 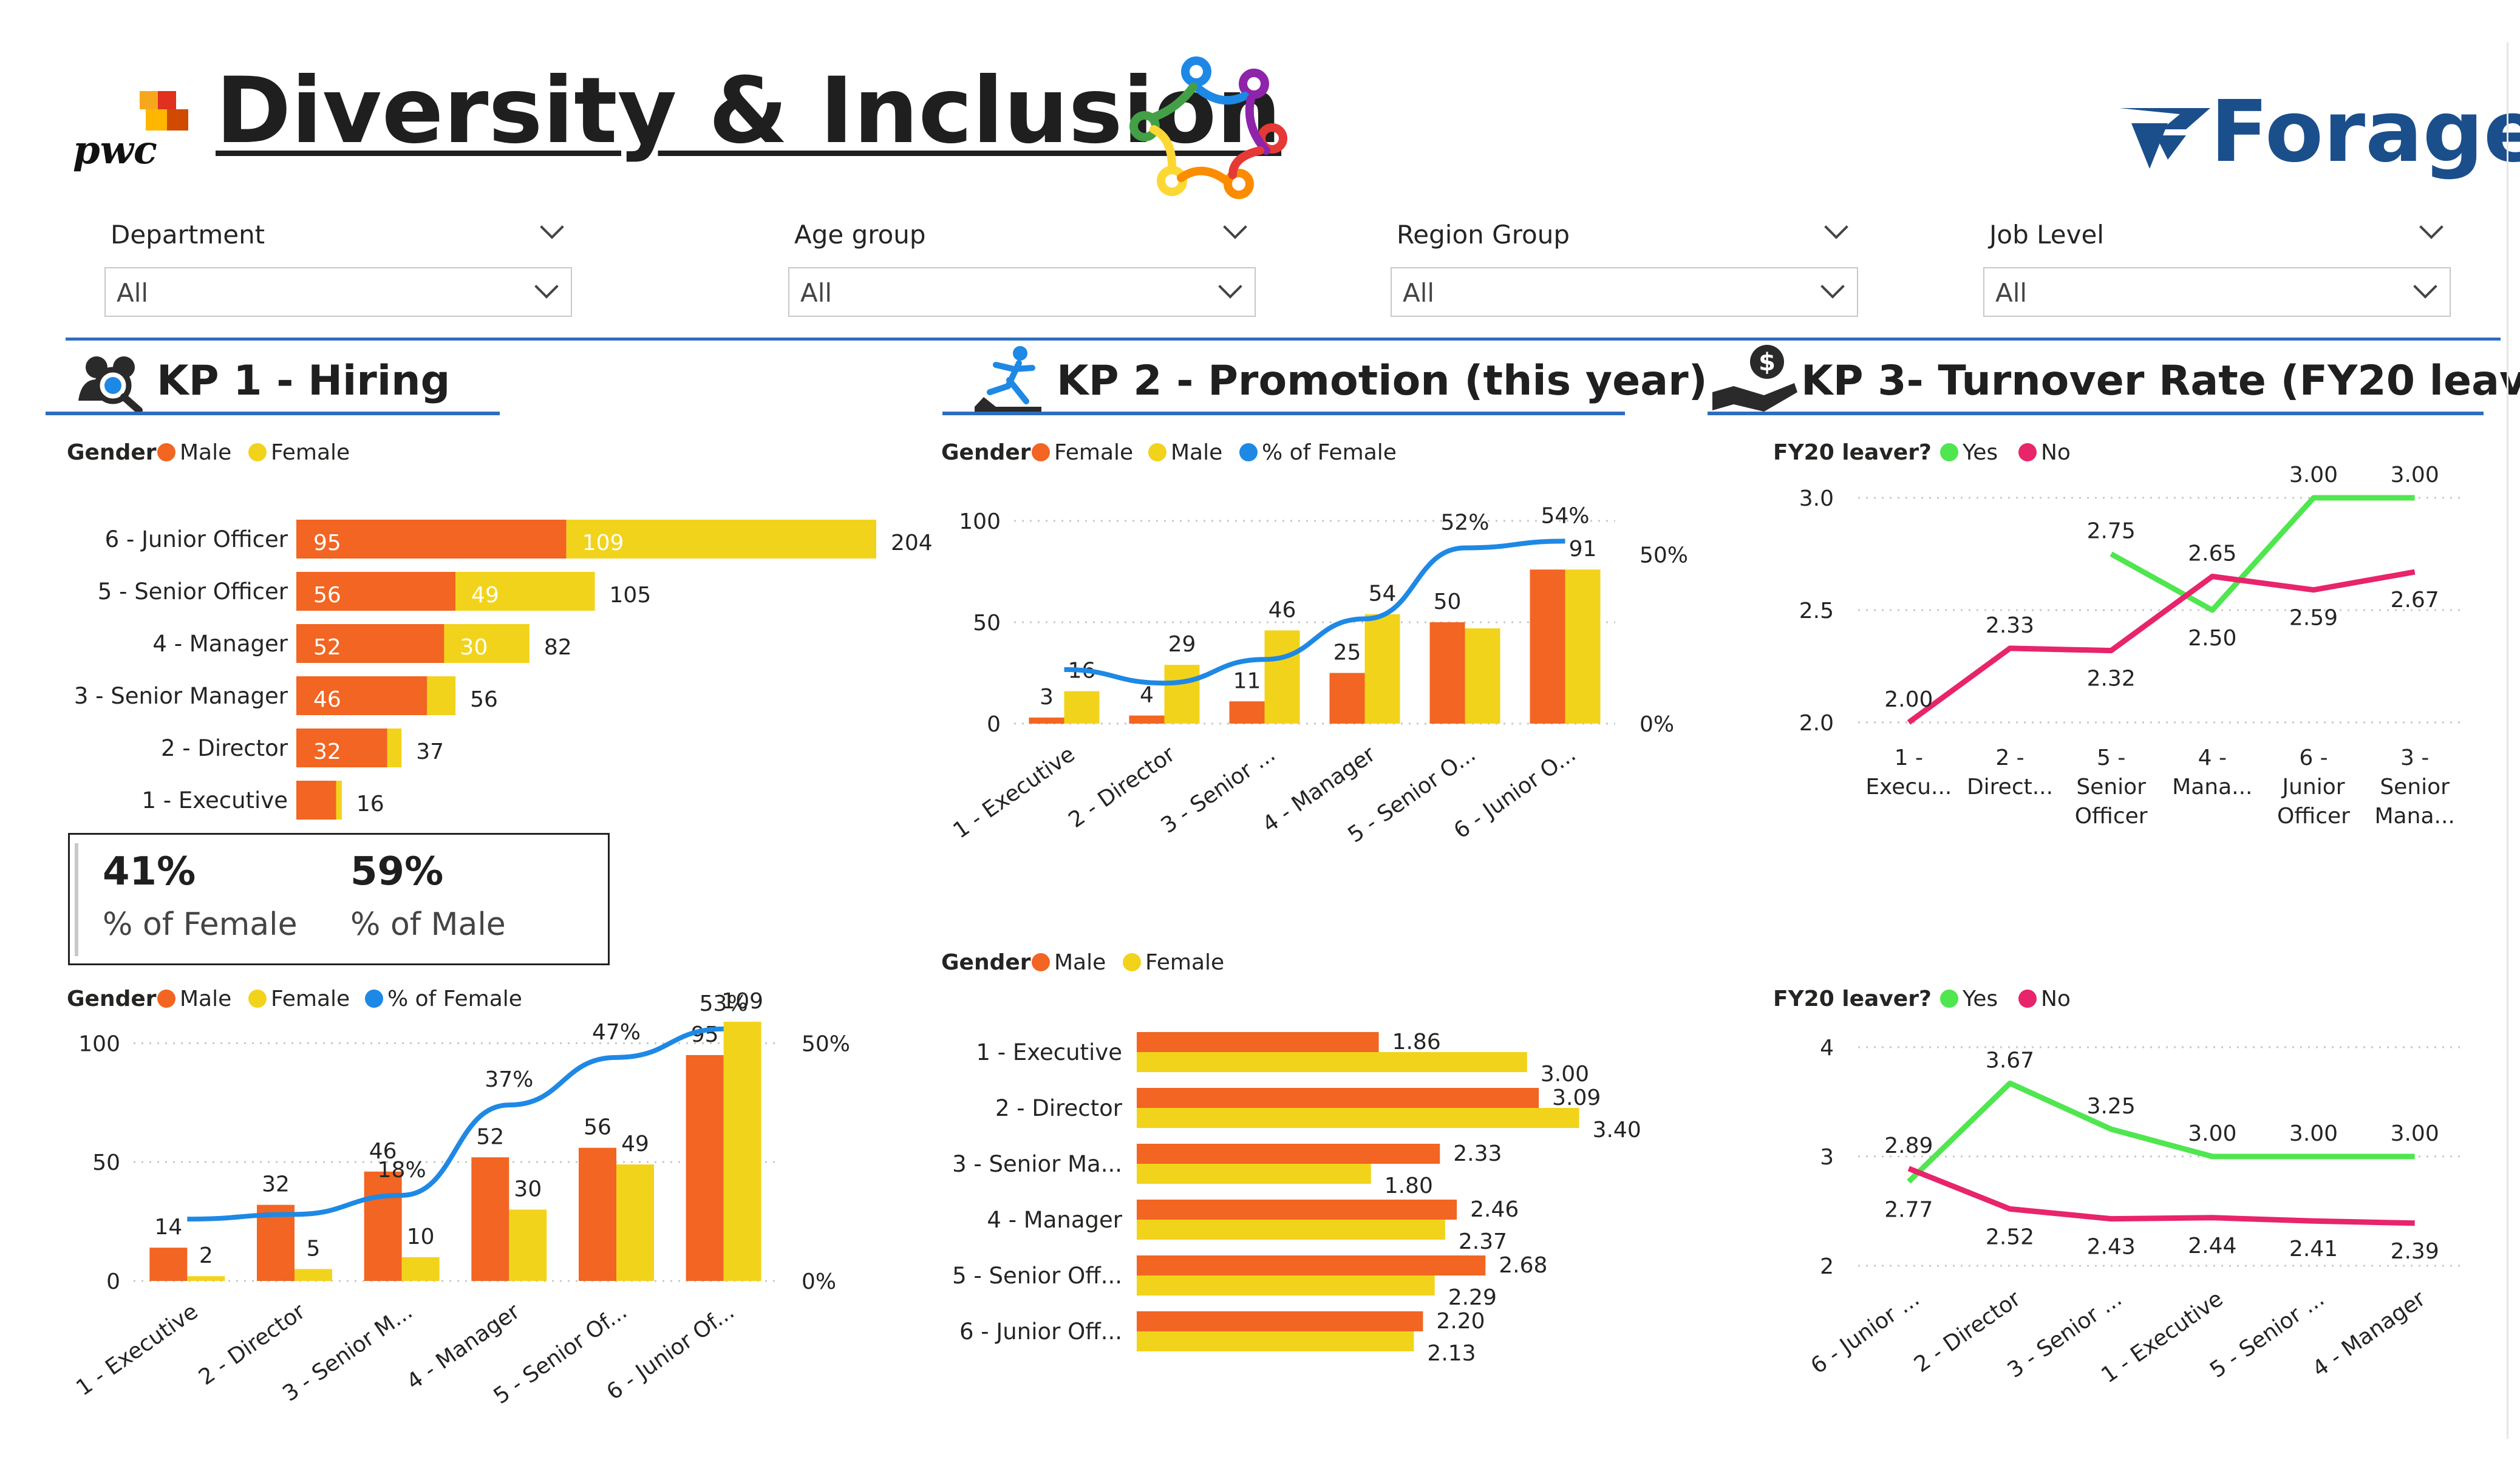 I want to click on pwc-logo: pwc, so click(x=130, y=130).